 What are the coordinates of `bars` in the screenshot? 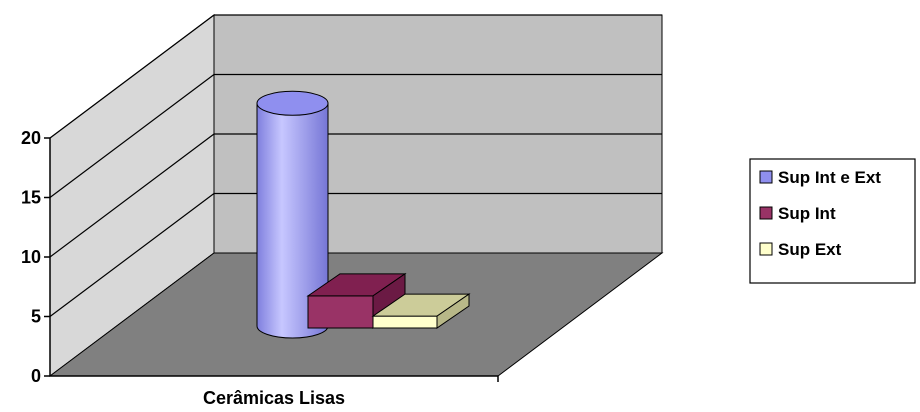 It's located at (363, 214).